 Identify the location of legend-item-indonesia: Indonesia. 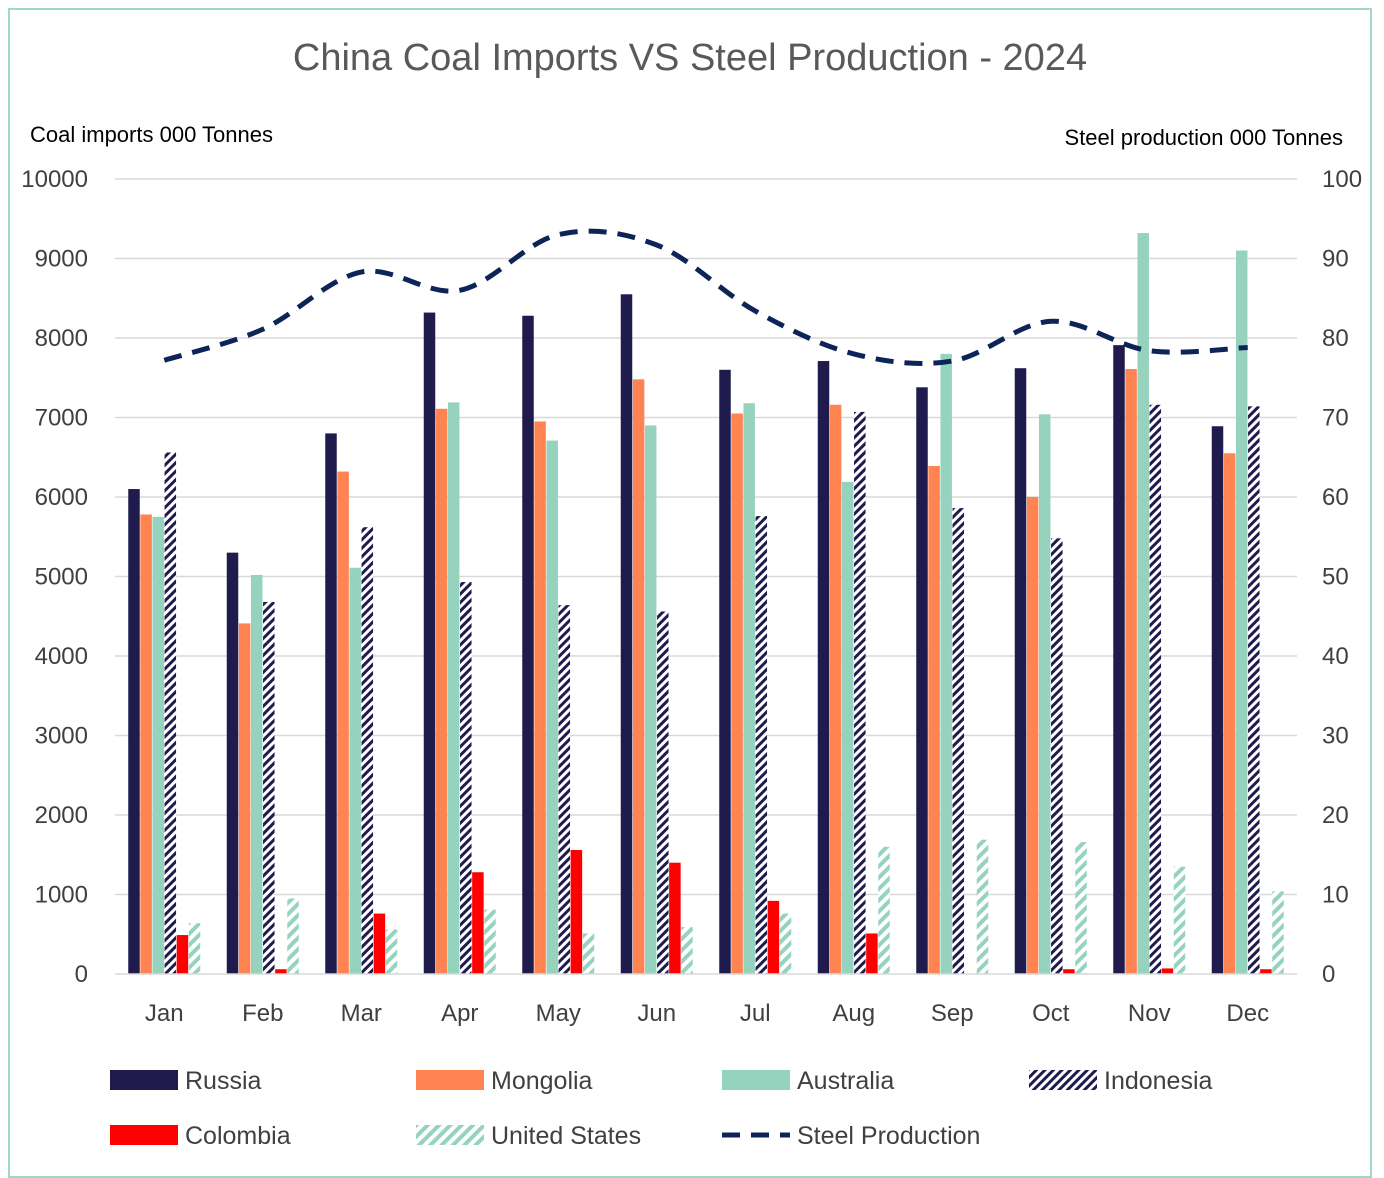
(1121, 1081).